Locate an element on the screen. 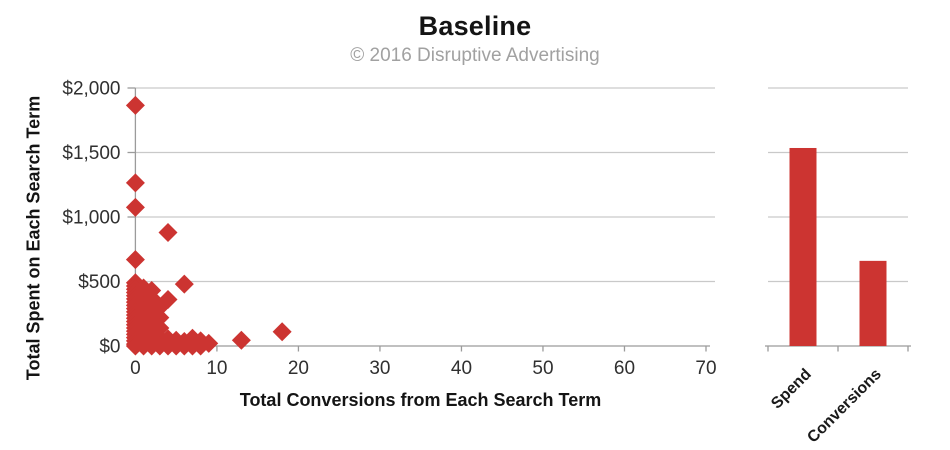 This screenshot has height=450, width=950. x-tick-label: 30 is located at coordinates (379, 368).